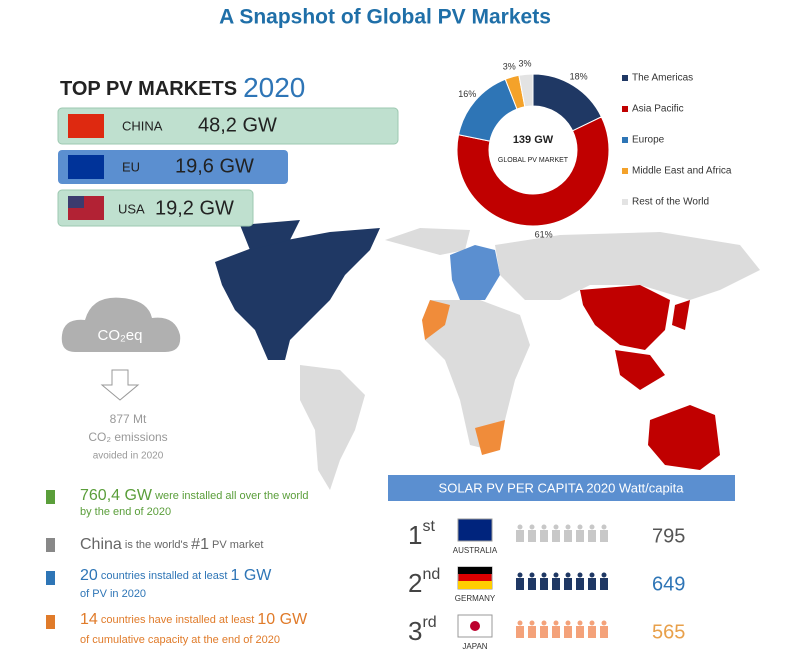 Image resolution: width=800 pixels, height=658 pixels. What do you see at coordinates (76, 202) in the screenshot?
I see `flag-canton` at bounding box center [76, 202].